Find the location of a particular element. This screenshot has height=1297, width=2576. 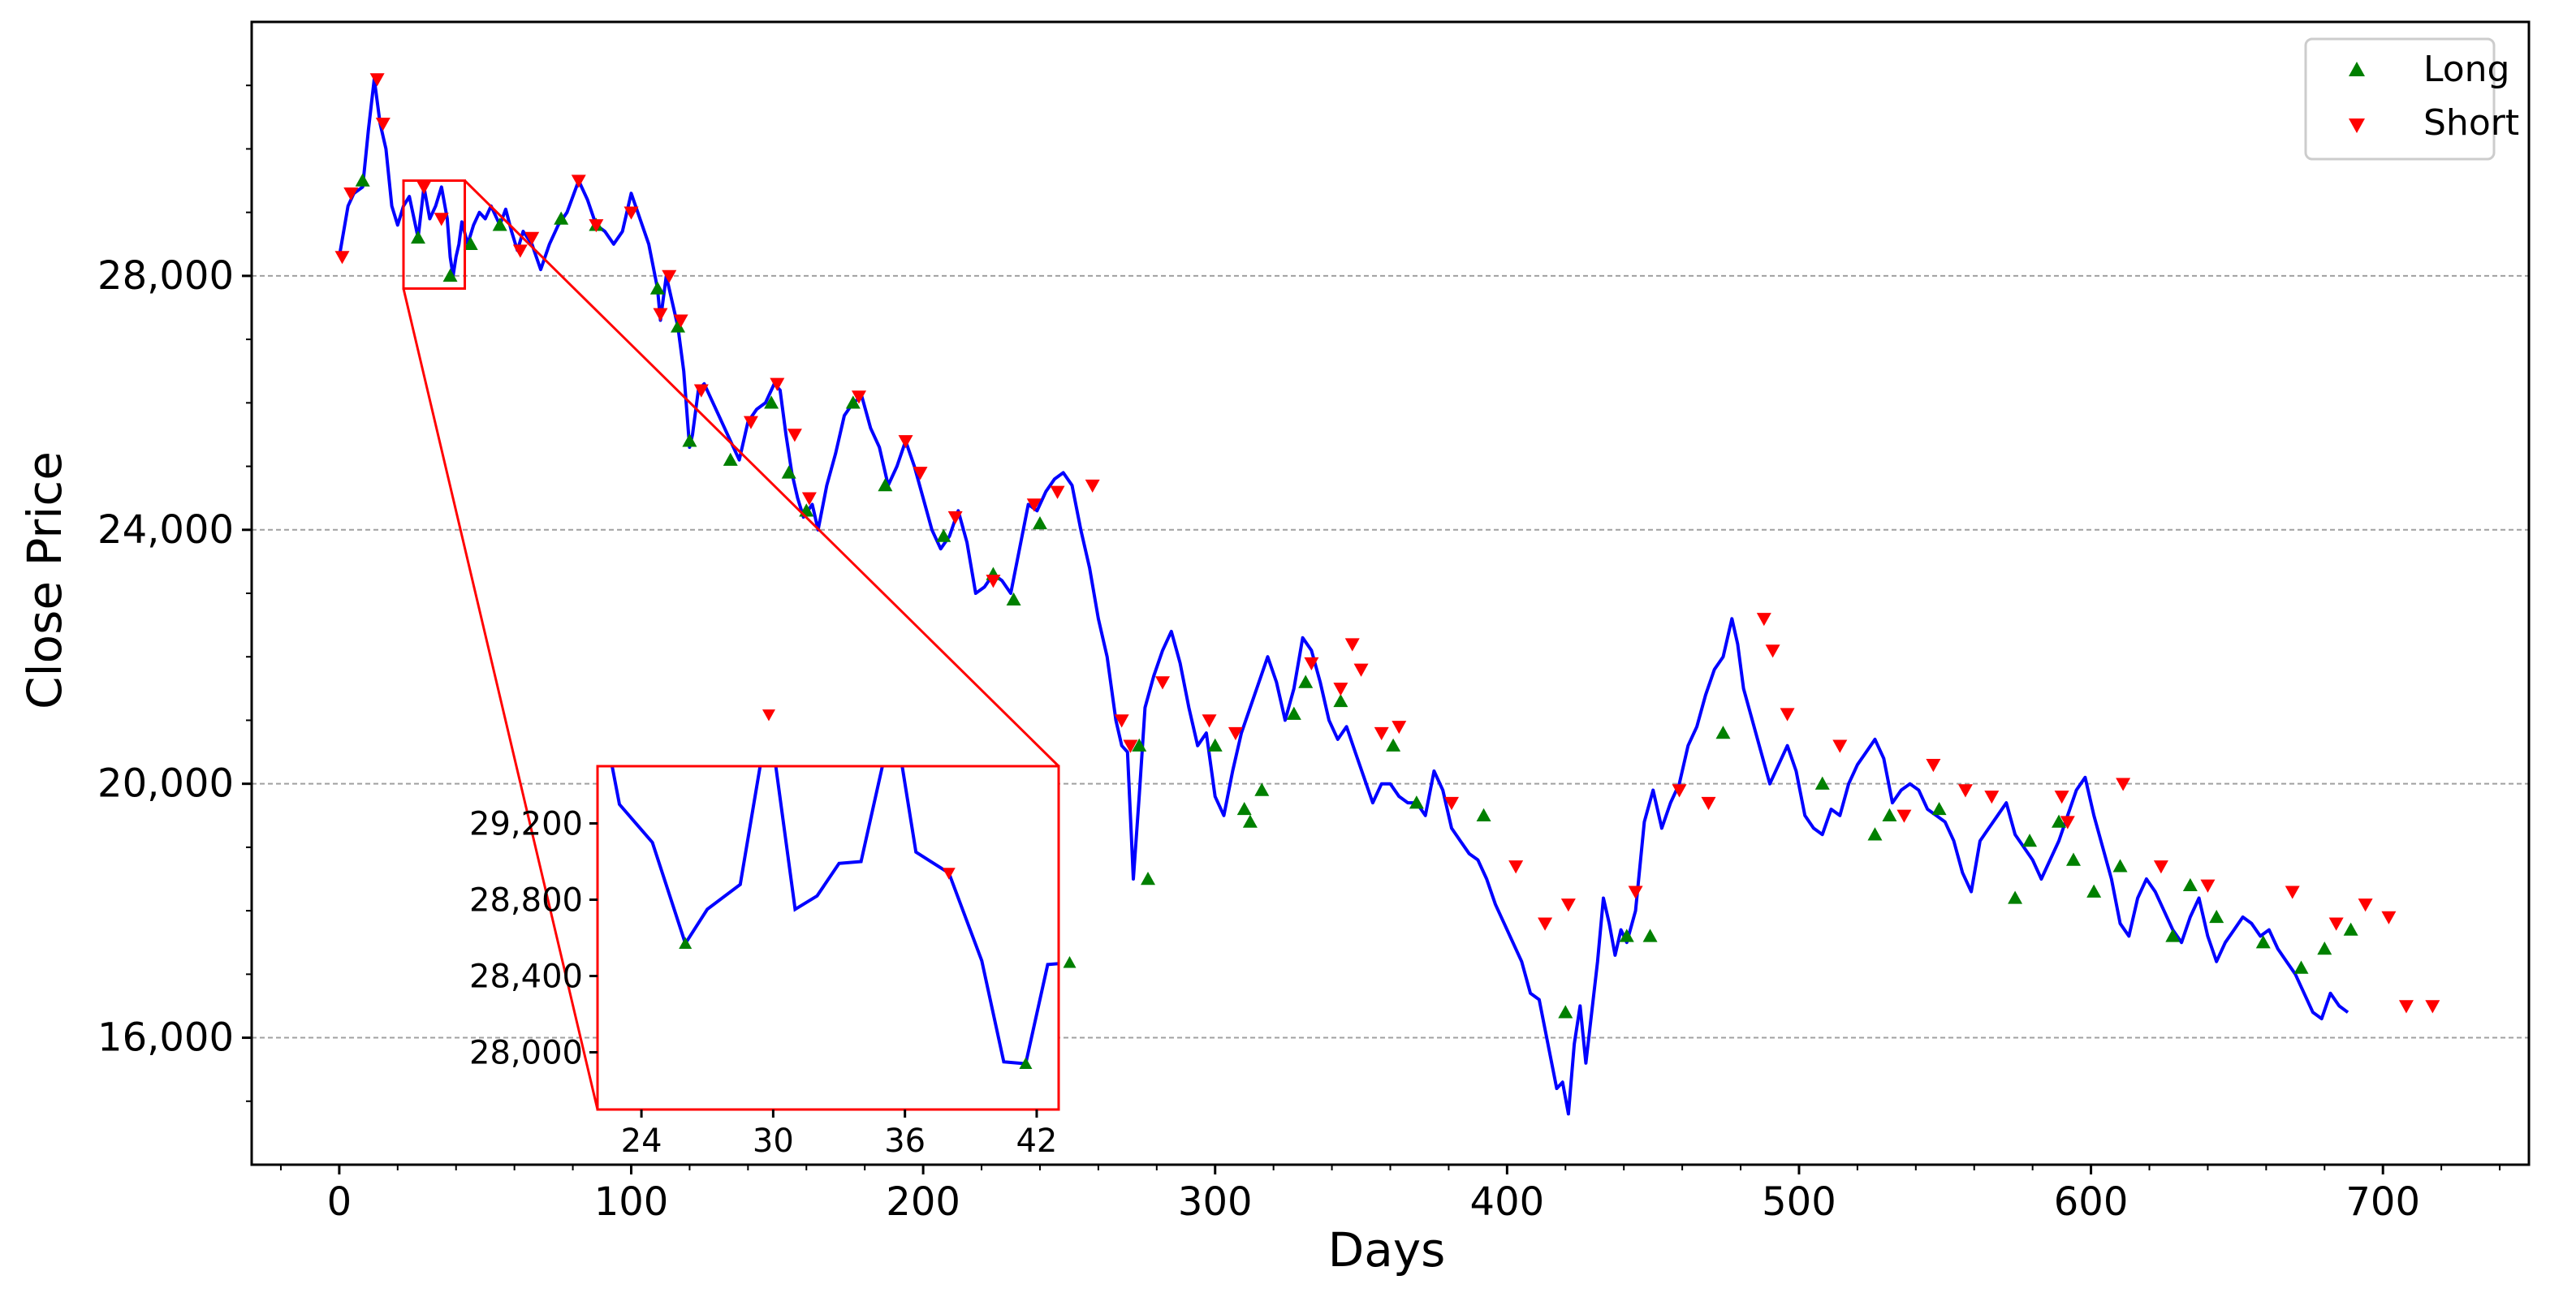

x-tick-label: 600 is located at coordinates (2091, 1202).